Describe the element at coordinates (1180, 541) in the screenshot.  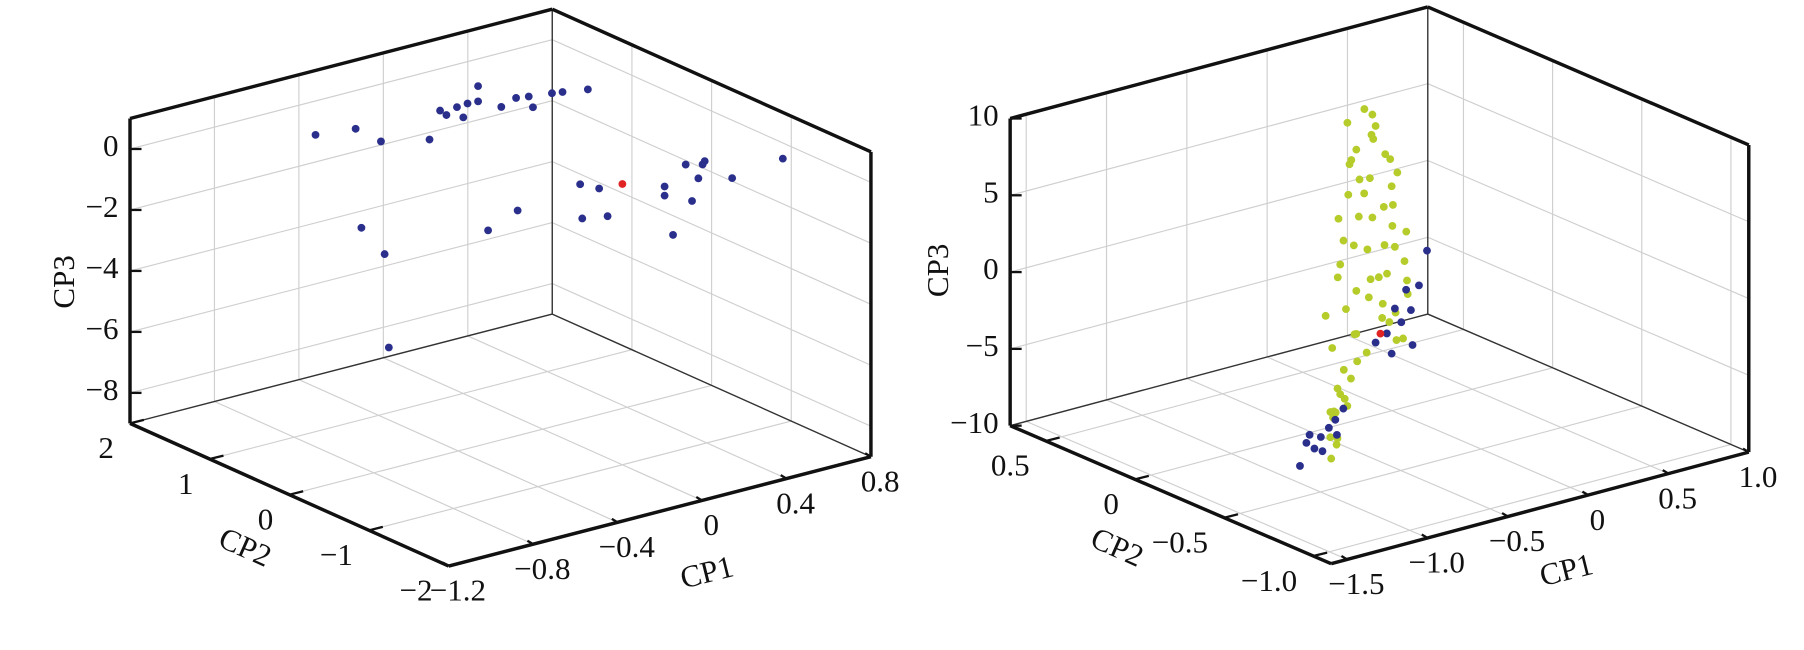
I see `y-tick-label: −0.5` at that location.